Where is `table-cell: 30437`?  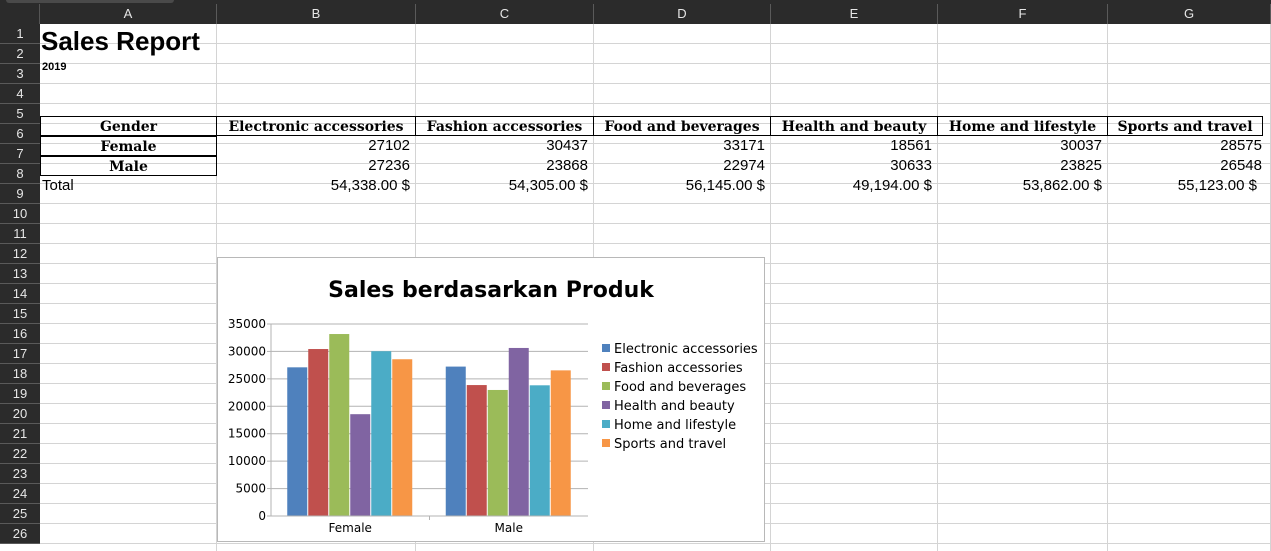 table-cell: 30437 is located at coordinates (567, 145).